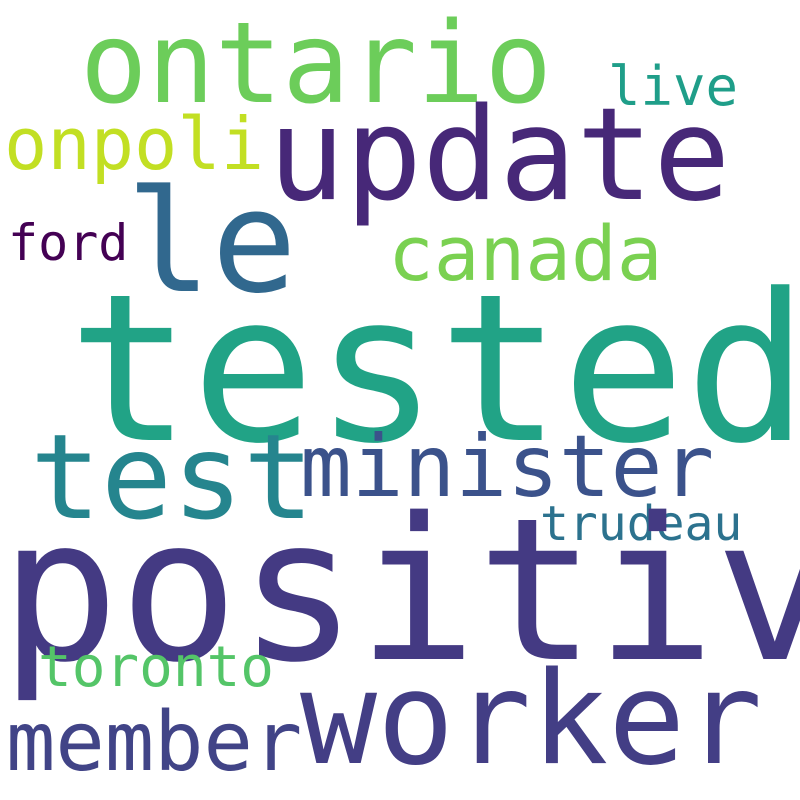 This screenshot has height=800, width=800. Describe the element at coordinates (641, 524) in the screenshot. I see `word-trudeau: trudeau` at that location.